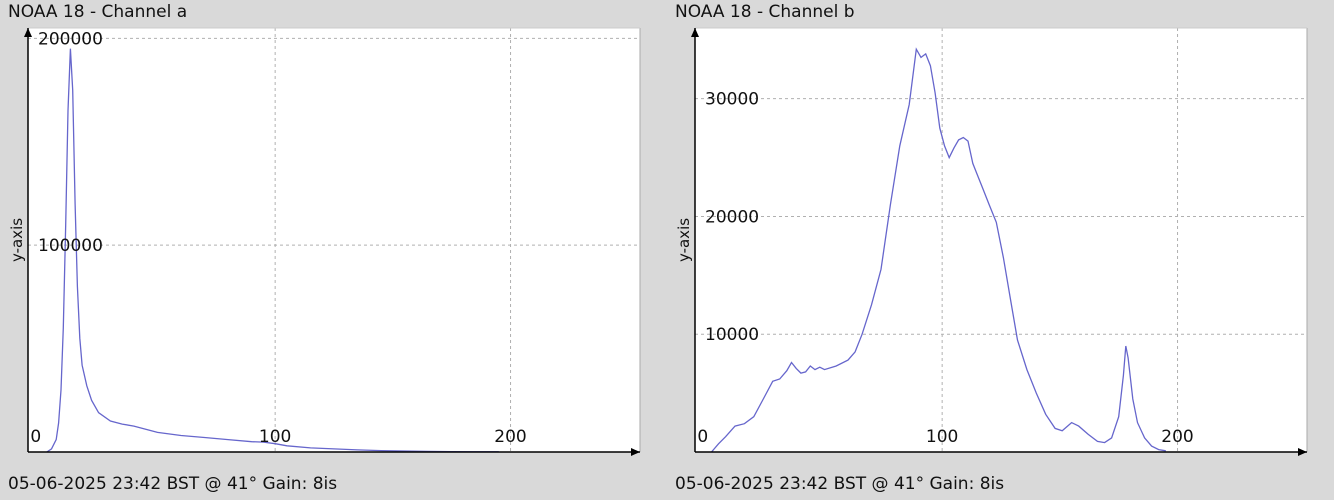  Describe the element at coordinates (732, 335) in the screenshot. I see `y-tick-label: 10000` at that location.